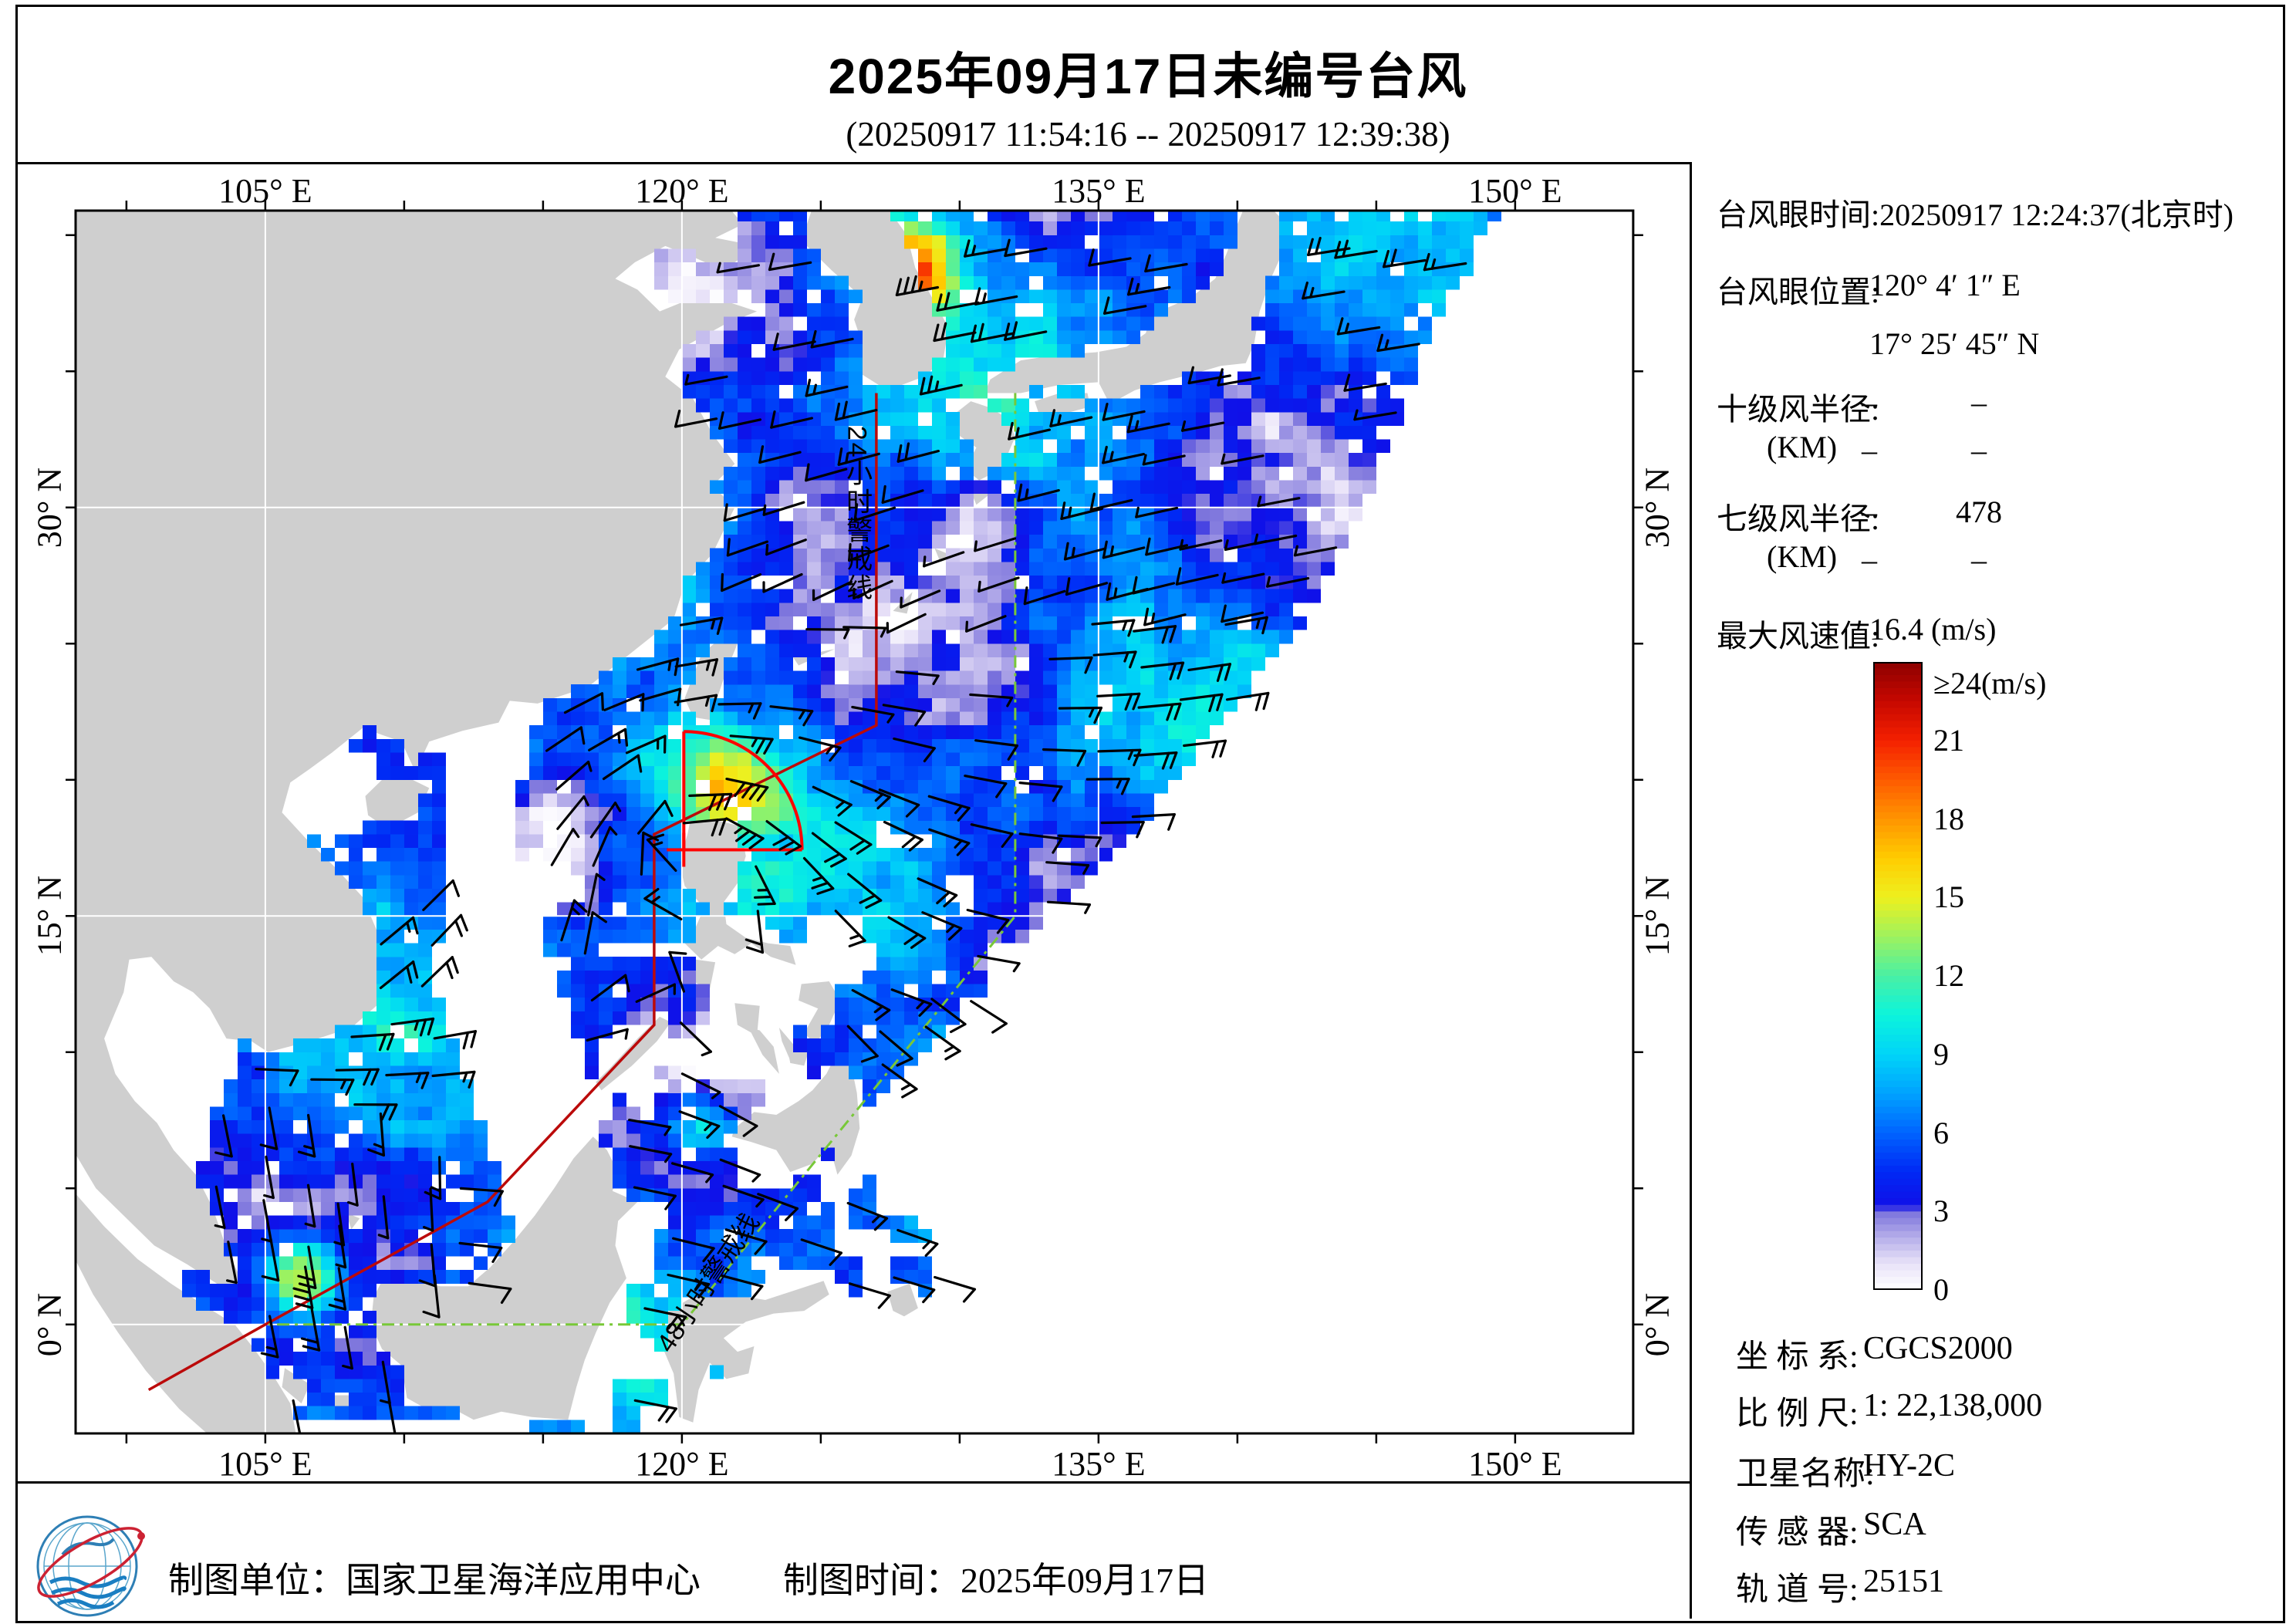 The image size is (2296, 1624). I want to click on footer-time: 制图时间：2025年09月17日, so click(996, 1577).